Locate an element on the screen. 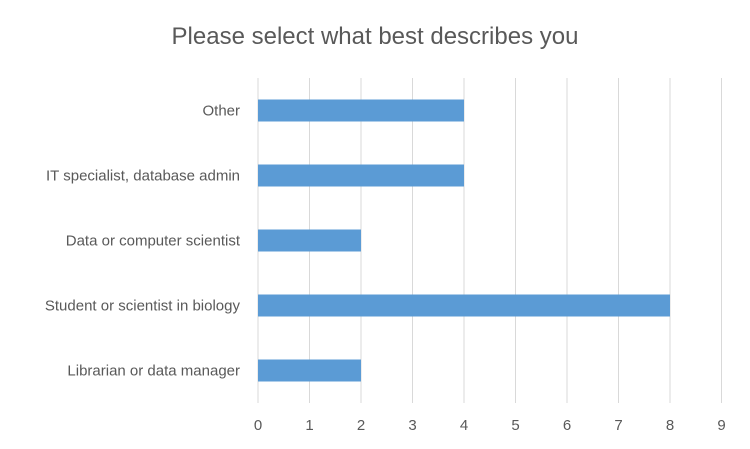 This screenshot has height=449, width=750. chart-title: Please select what best describes you is located at coordinates (375, 36).